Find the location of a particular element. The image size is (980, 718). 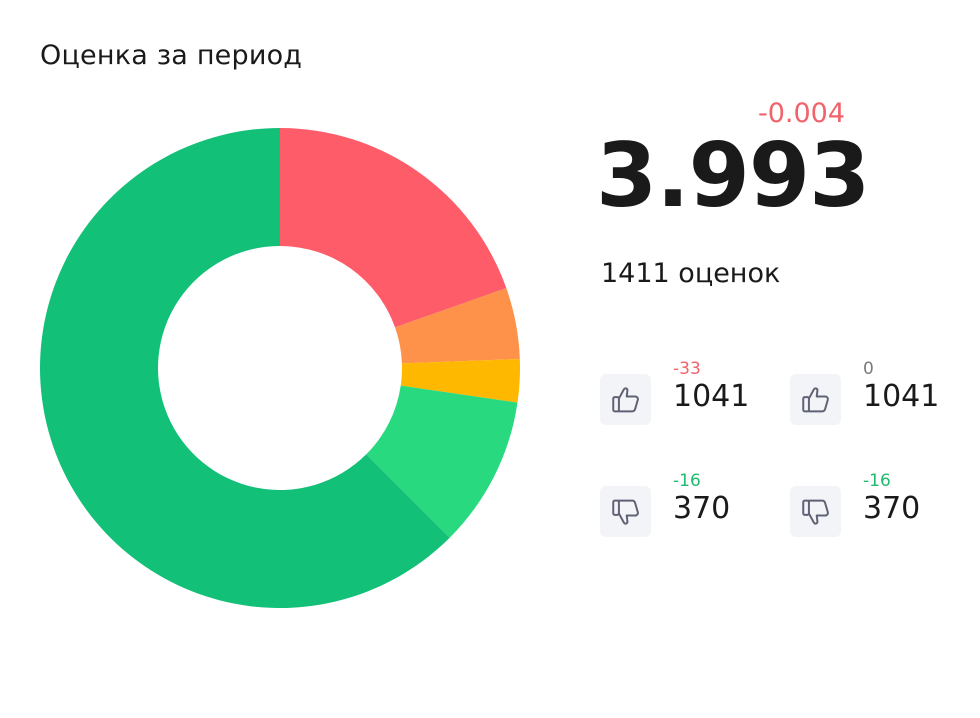

stat-delta: 0 is located at coordinates (868, 369).